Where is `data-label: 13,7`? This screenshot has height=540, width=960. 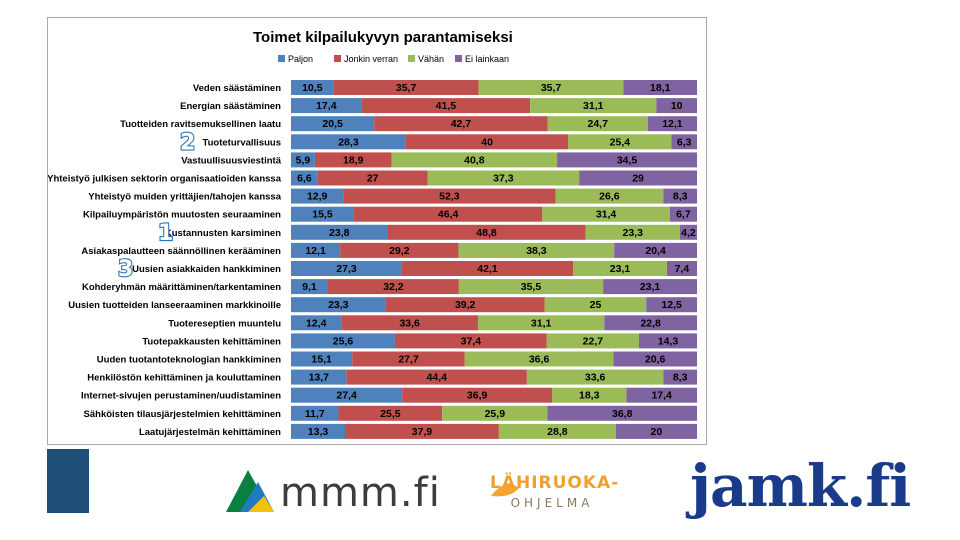 data-label: 13,7 is located at coordinates (319, 378).